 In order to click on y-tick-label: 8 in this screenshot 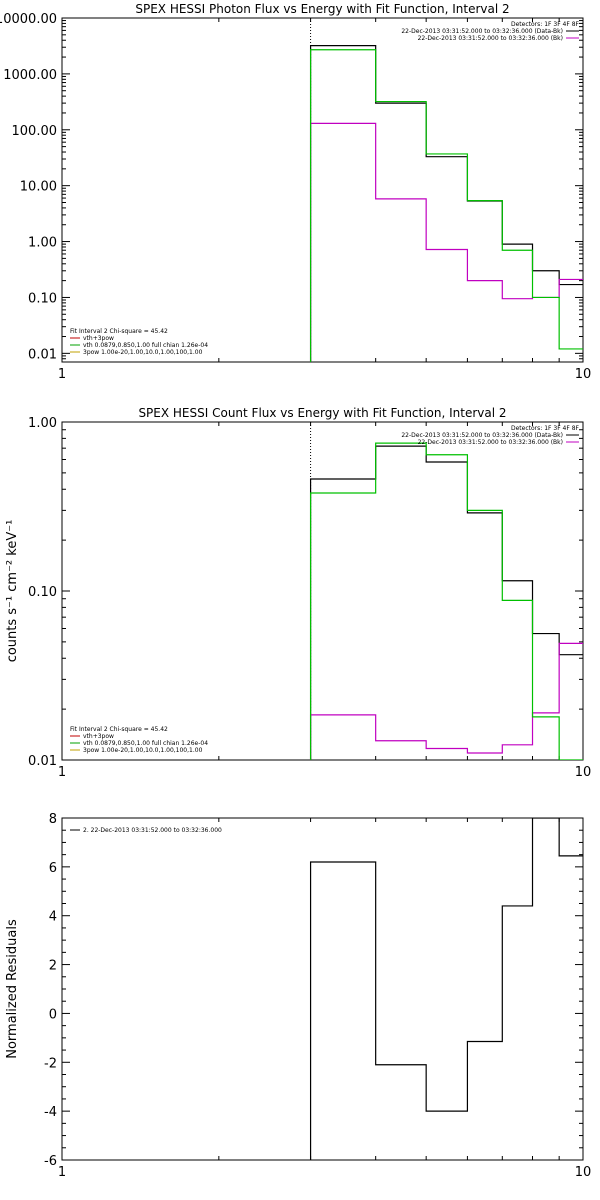, I will do `click(53, 819)`.